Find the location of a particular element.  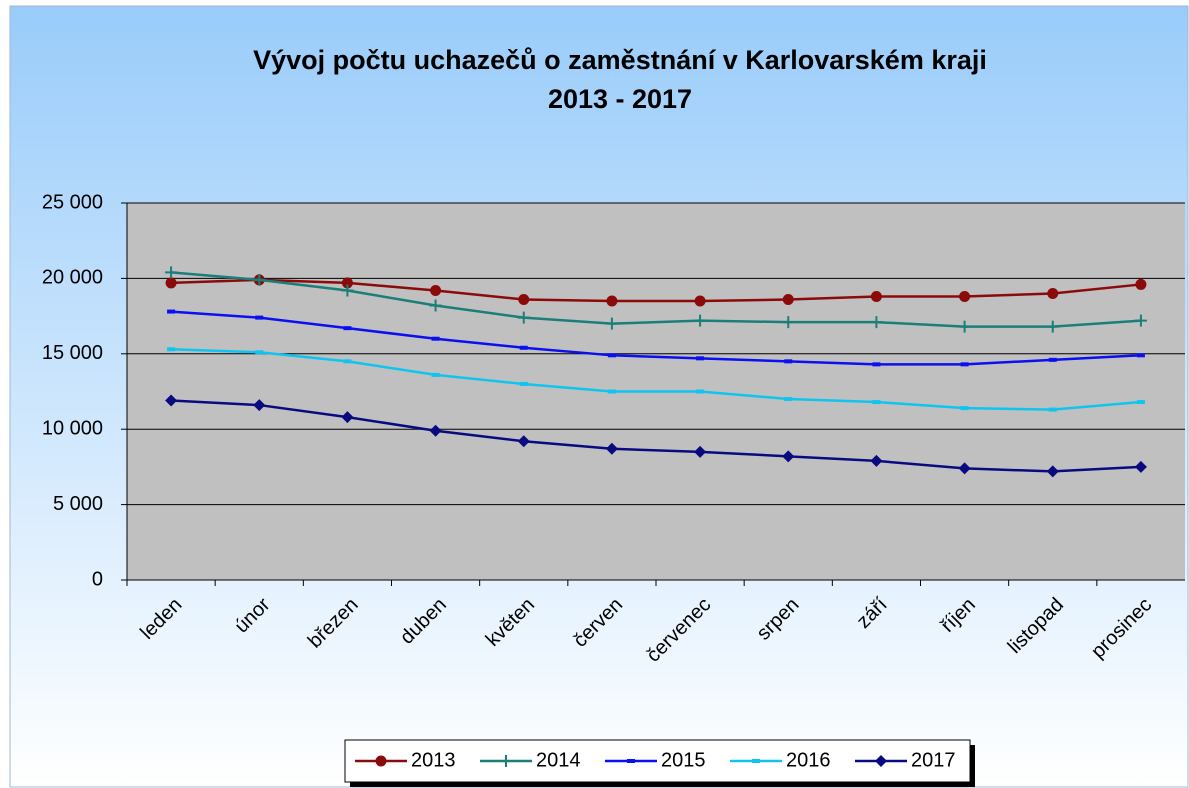

legend-label: 2014 is located at coordinates (558, 760).